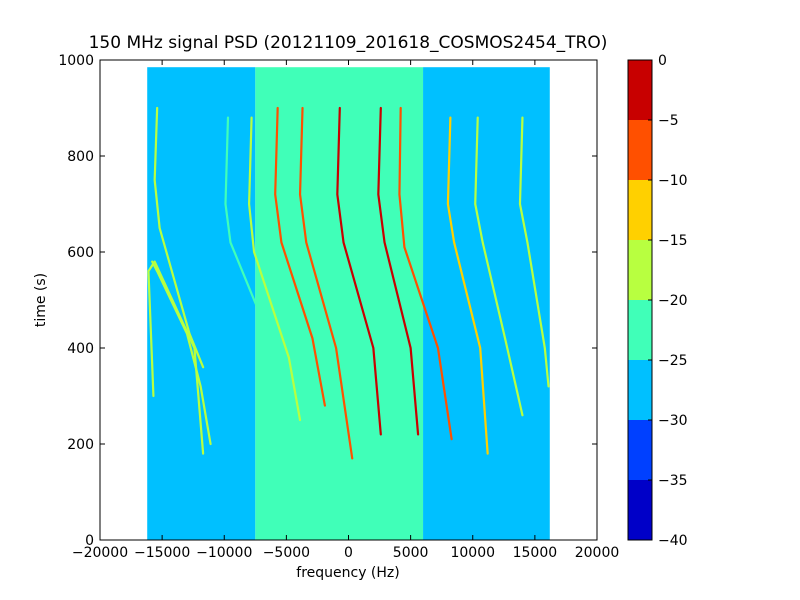 This screenshot has height=600, width=800. I want to click on x-tick-label: 0, so click(348, 553).